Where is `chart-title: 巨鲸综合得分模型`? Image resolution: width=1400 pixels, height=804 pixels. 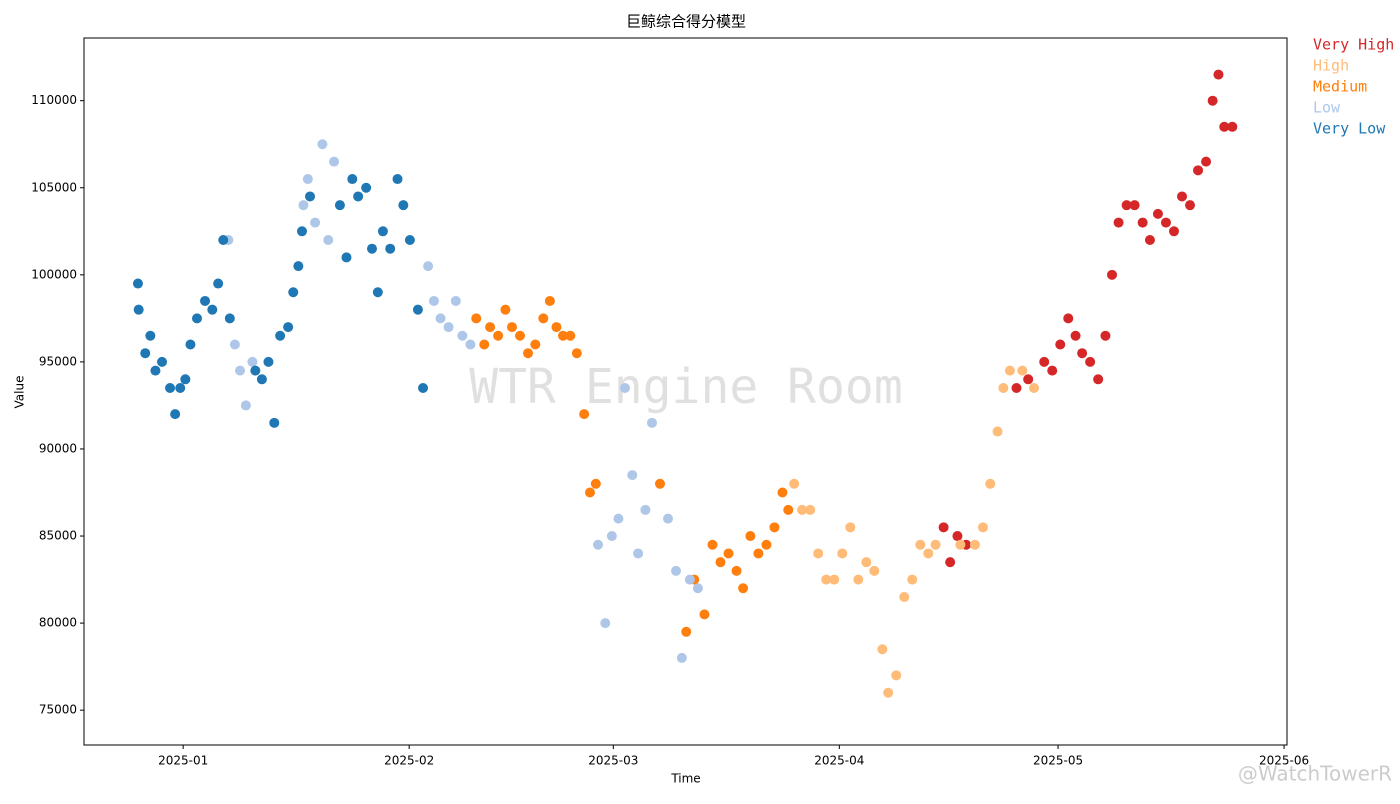 chart-title: 巨鲸综合得分模型 is located at coordinates (686, 22).